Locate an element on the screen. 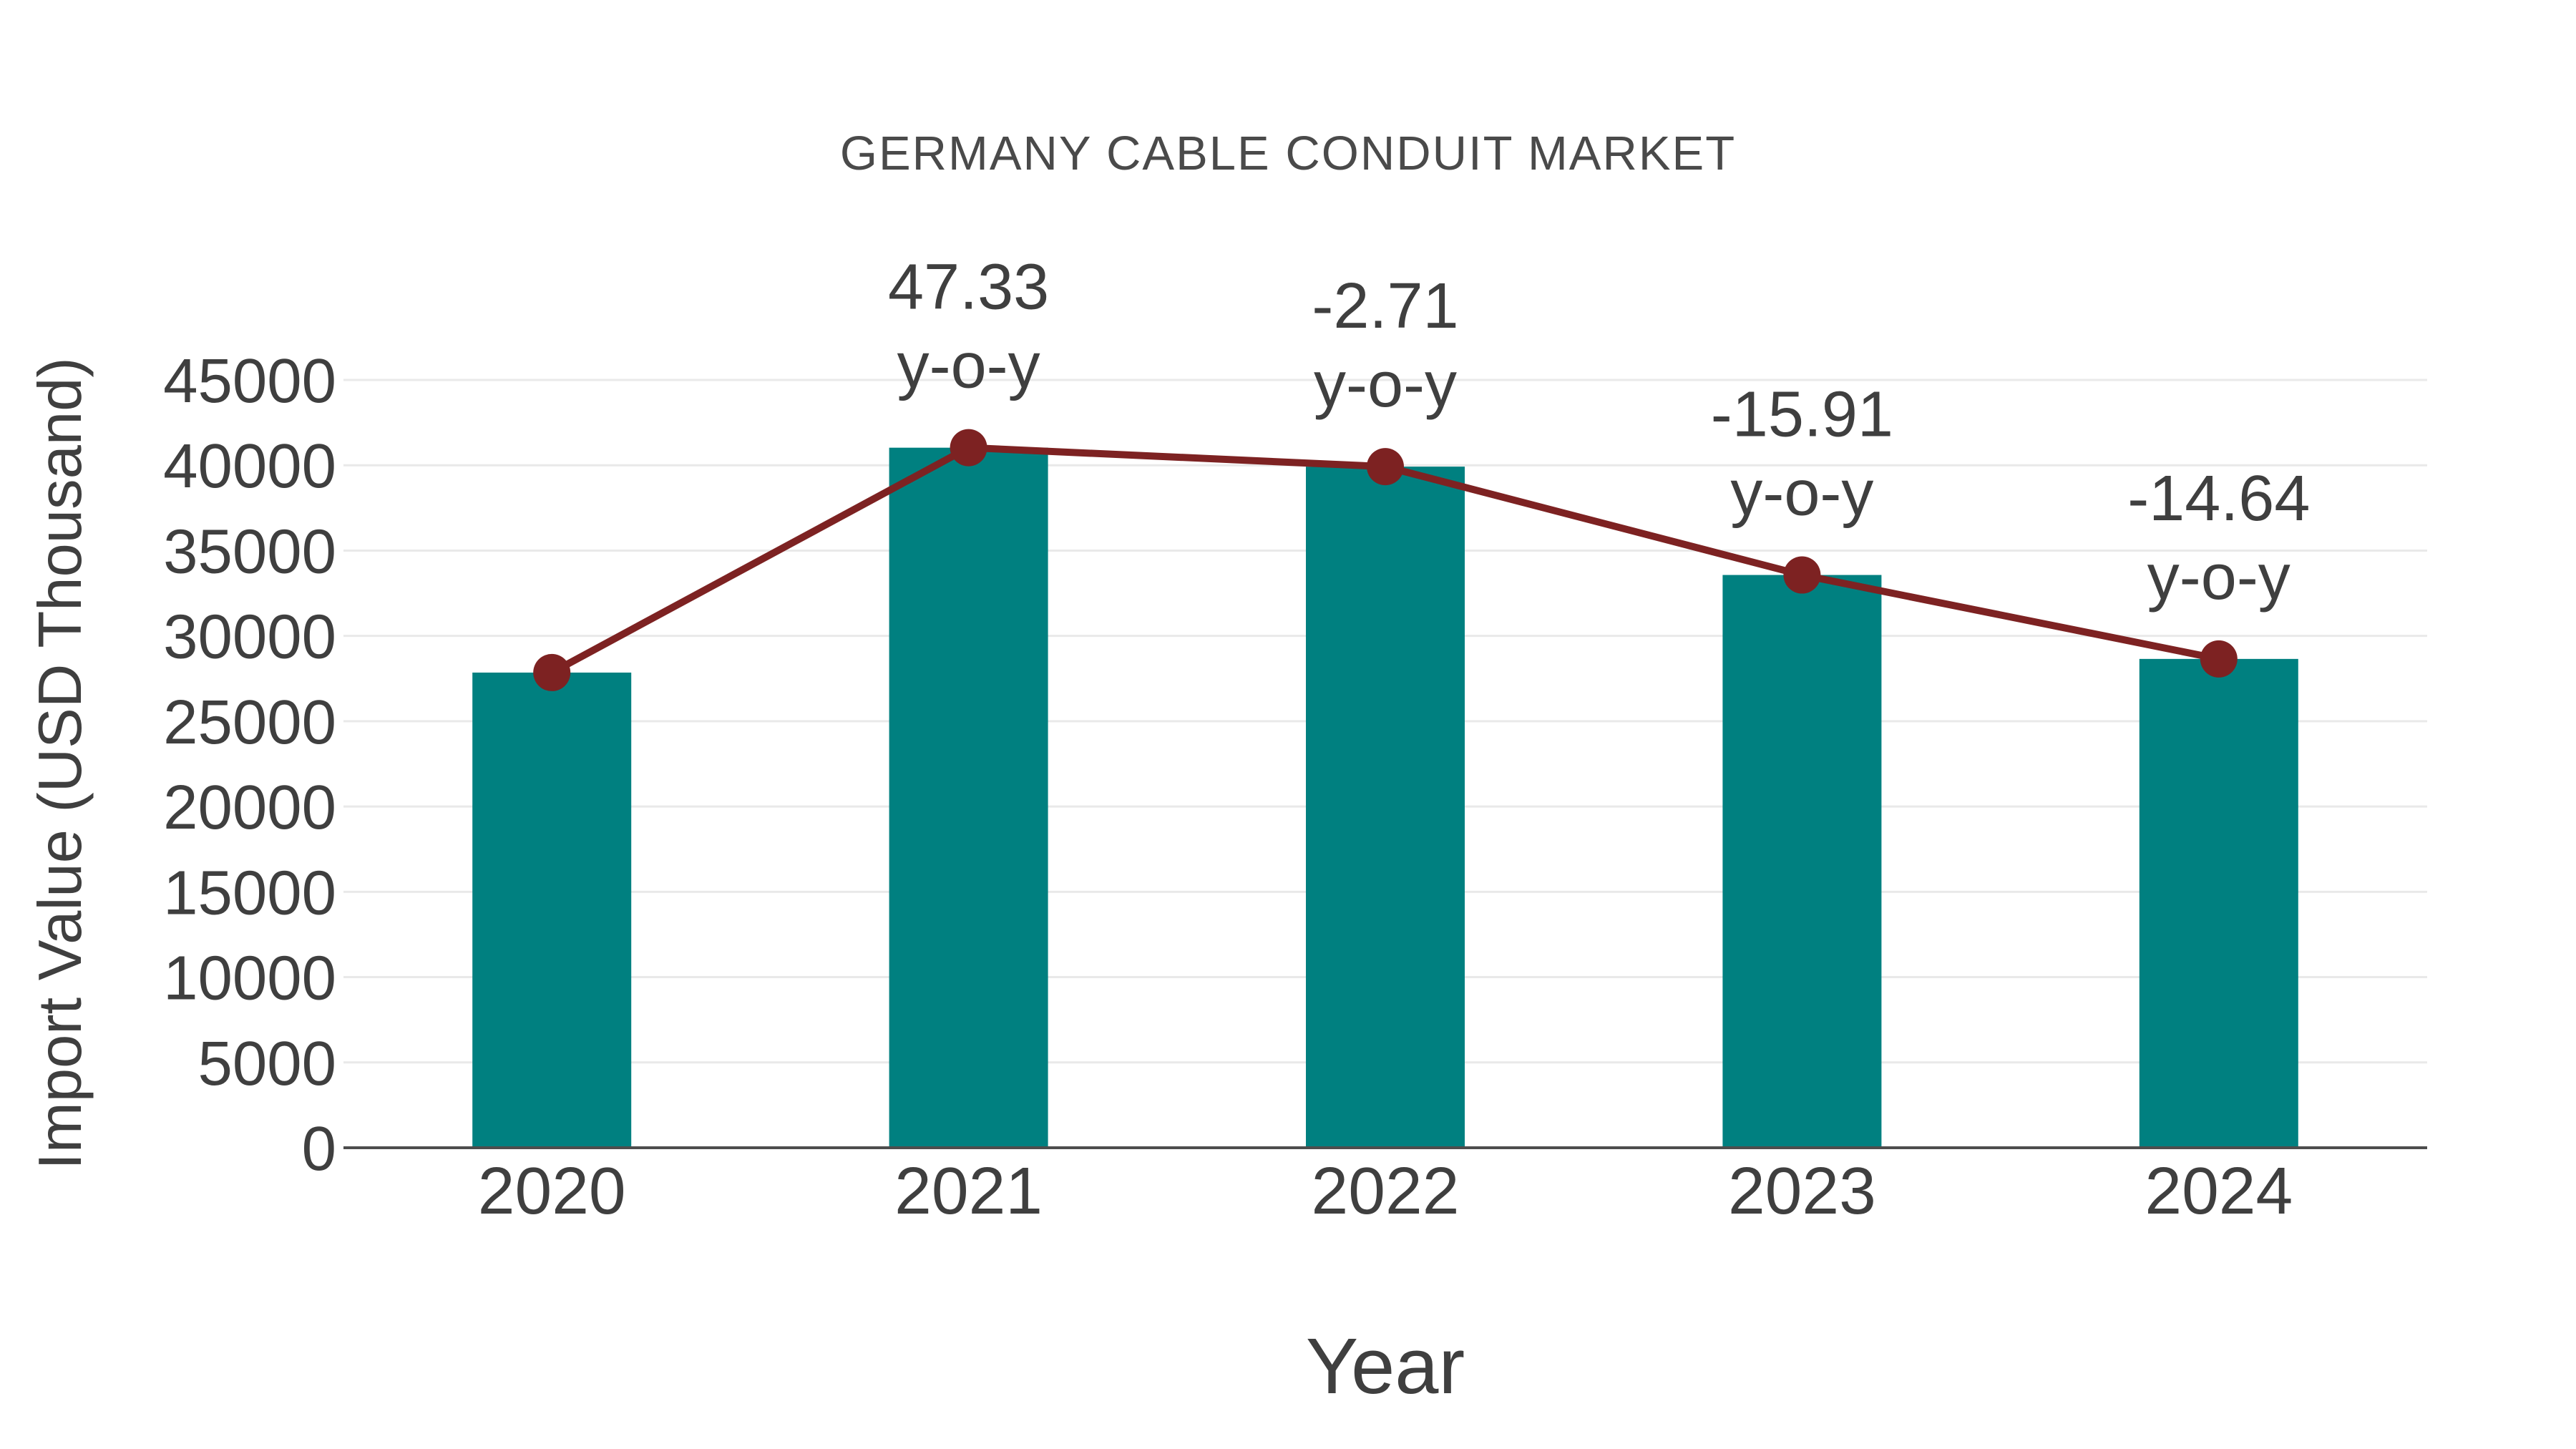 The width and height of the screenshot is (2576, 1449). x-tick-label-2021: 2021 is located at coordinates (968, 1190).